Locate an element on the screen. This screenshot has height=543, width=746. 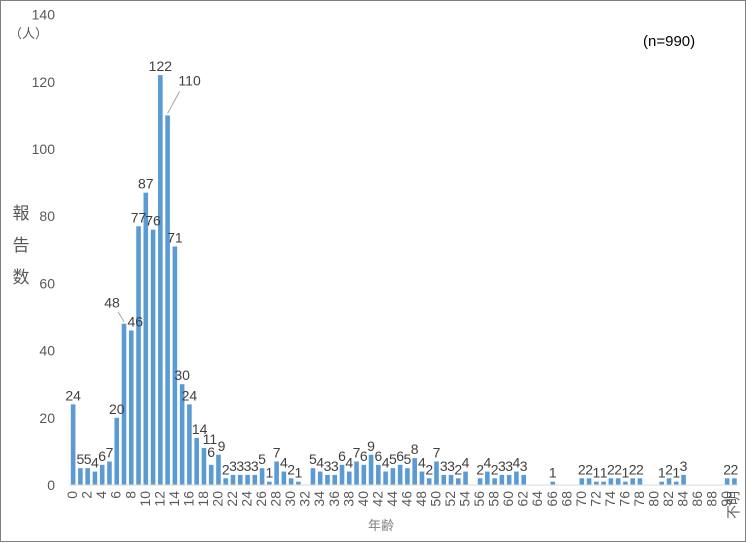
leader-line is located at coordinates (121, 316).